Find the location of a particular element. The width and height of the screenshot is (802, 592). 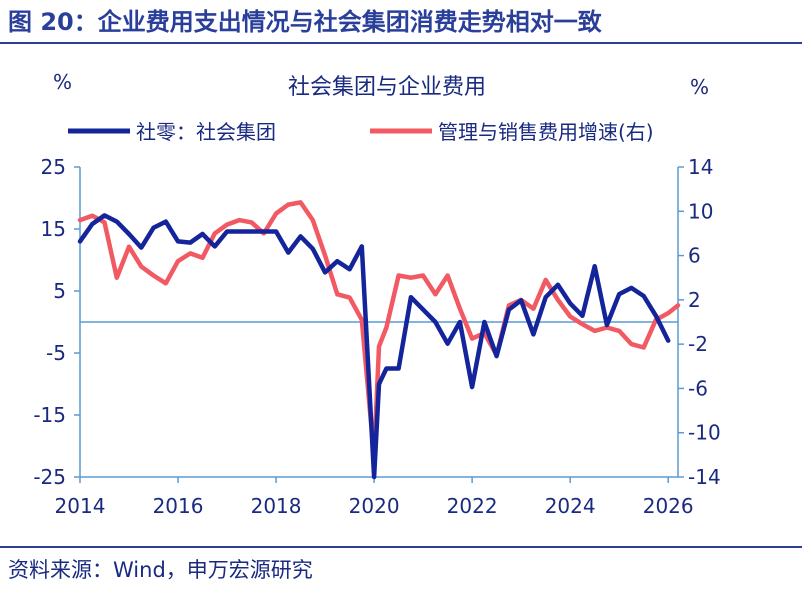

x-tick-label: 2014 is located at coordinates (80, 506).